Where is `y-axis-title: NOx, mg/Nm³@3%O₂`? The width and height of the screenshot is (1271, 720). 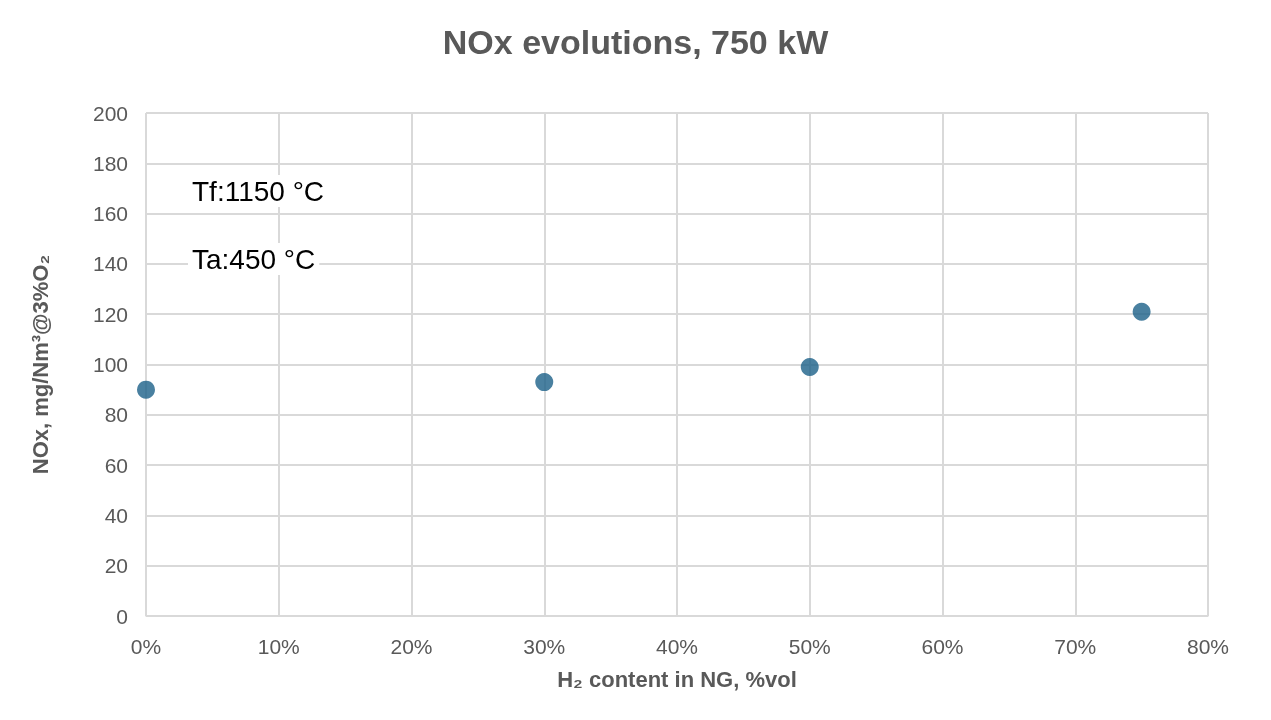
y-axis-title: NOx, mg/Nm³@3%O₂ is located at coordinates (40, 364).